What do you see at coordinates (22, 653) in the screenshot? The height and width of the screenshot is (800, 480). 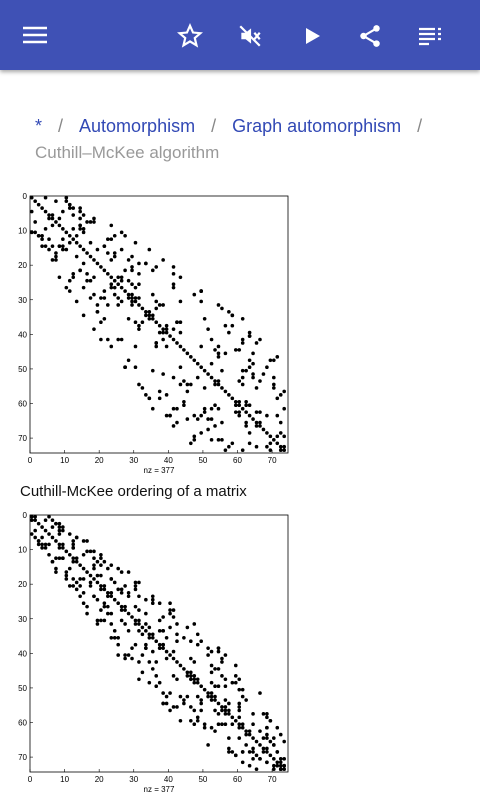 I see `y-tick-label: 40` at bounding box center [22, 653].